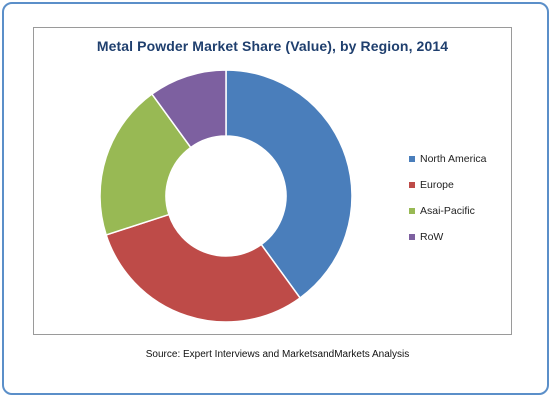  I want to click on donut-slice-row, so click(188, 109).